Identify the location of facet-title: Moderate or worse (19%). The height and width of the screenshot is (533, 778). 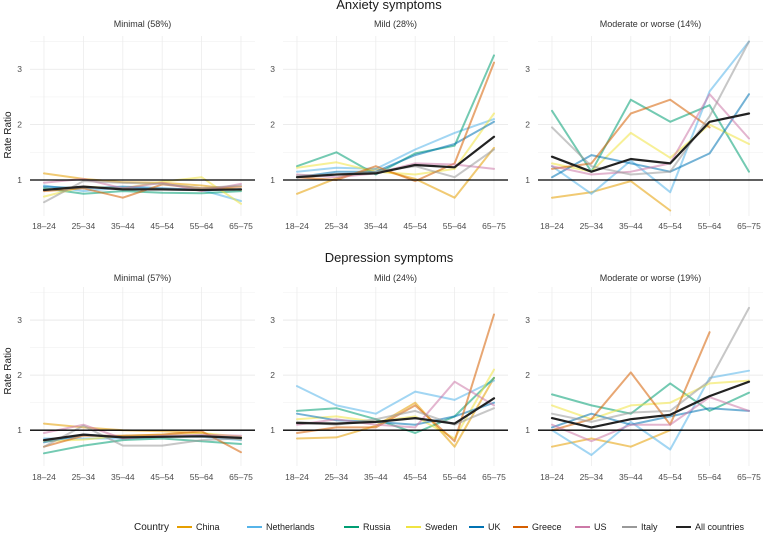
(651, 278).